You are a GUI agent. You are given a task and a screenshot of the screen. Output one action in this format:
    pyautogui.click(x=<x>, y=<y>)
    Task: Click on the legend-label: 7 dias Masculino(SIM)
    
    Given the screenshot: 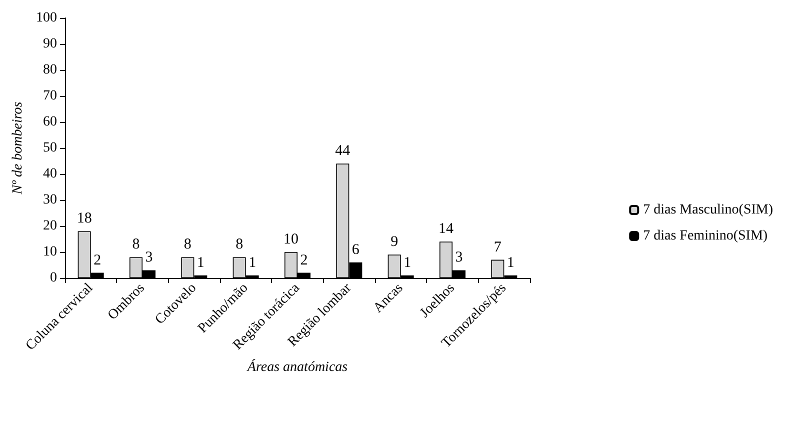 What is the action you would take?
    pyautogui.click(x=708, y=210)
    